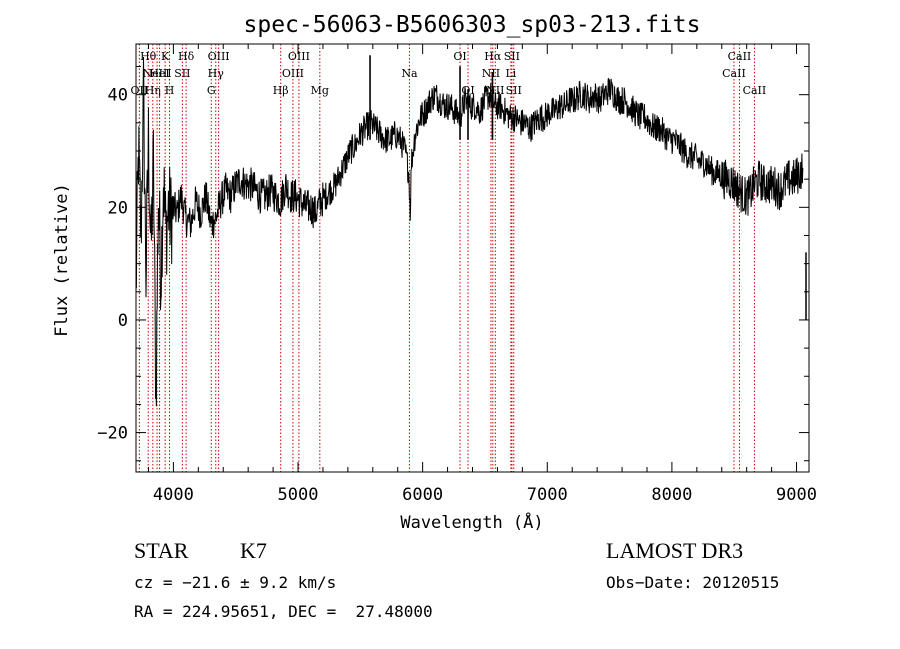 Image resolution: width=900 pixels, height=649 pixels. I want to click on emission-line-label: Li, so click(510, 73).